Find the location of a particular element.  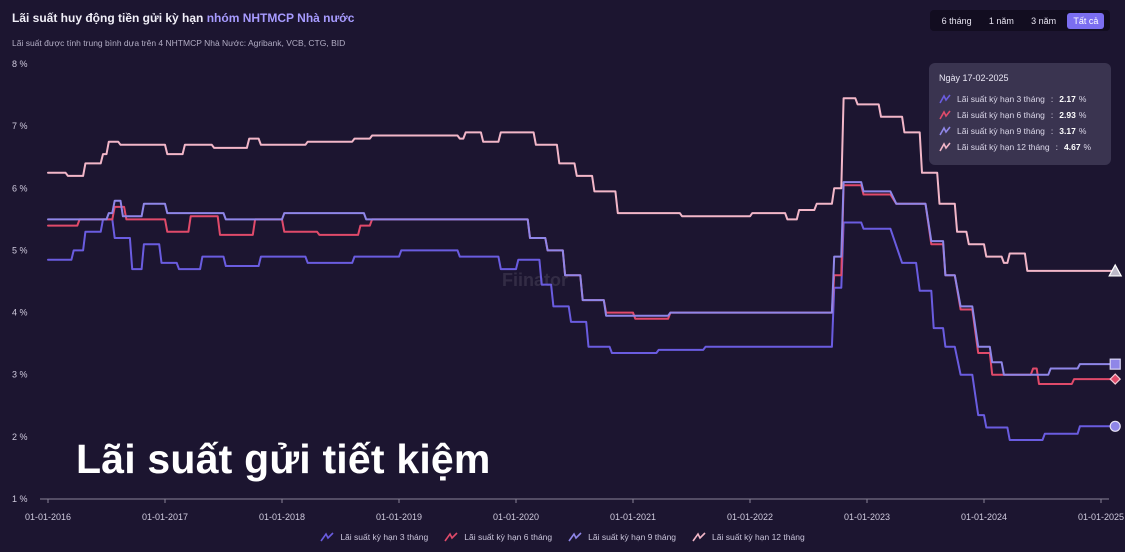

end-marker-6-thang is located at coordinates (1115, 379).